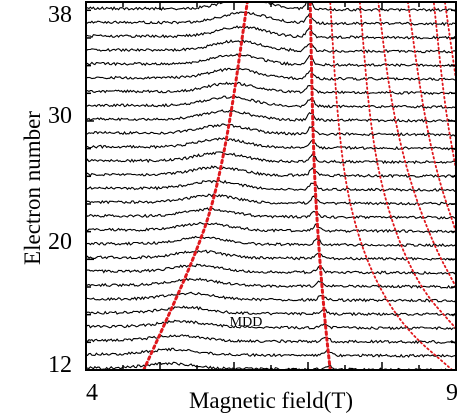 Image resolution: width=474 pixels, height=416 pixels. Describe the element at coordinates (271, 172) in the screenshot. I see `trace-n26` at that location.